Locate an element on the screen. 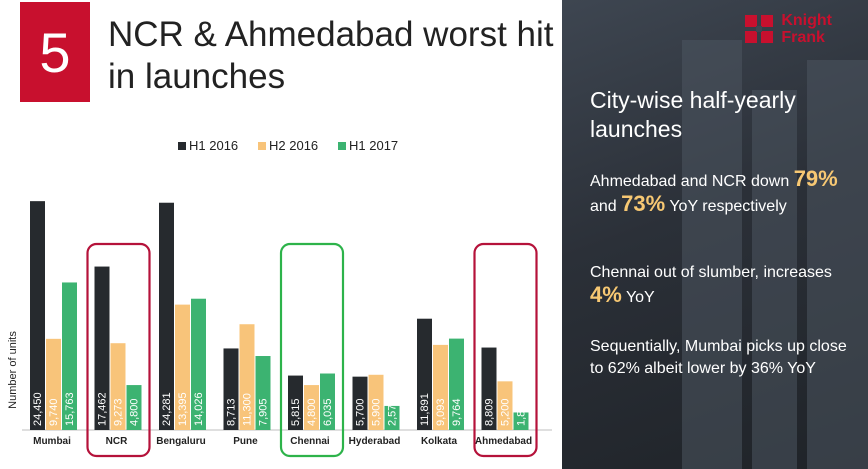 Image resolution: width=868 pixels, height=469 pixels. panel-heading: City-wise half-yearly launches is located at coordinates (693, 114).